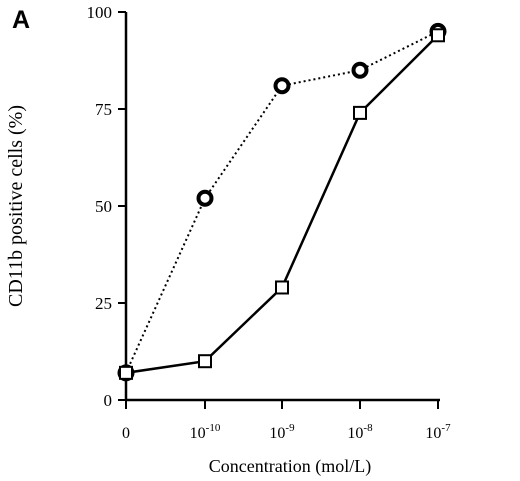 The image size is (520, 481). I want to click on x-axis: 0 10⁻¹⁰ 10⁻⁹ 10⁻⁸ 10⁻⁷, so click(286, 420).